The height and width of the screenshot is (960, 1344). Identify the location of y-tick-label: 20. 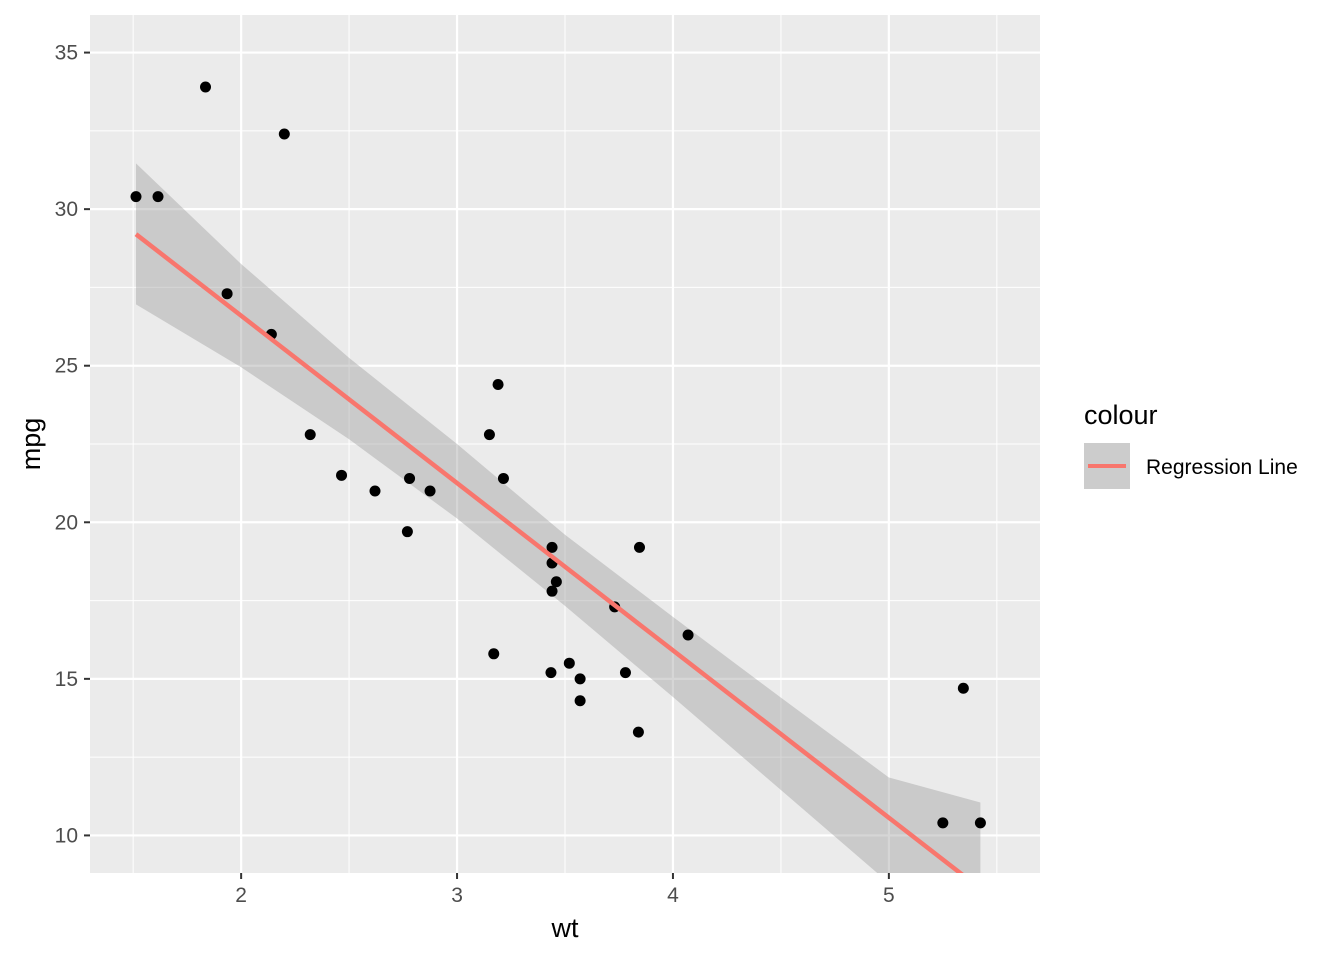
(66, 522).